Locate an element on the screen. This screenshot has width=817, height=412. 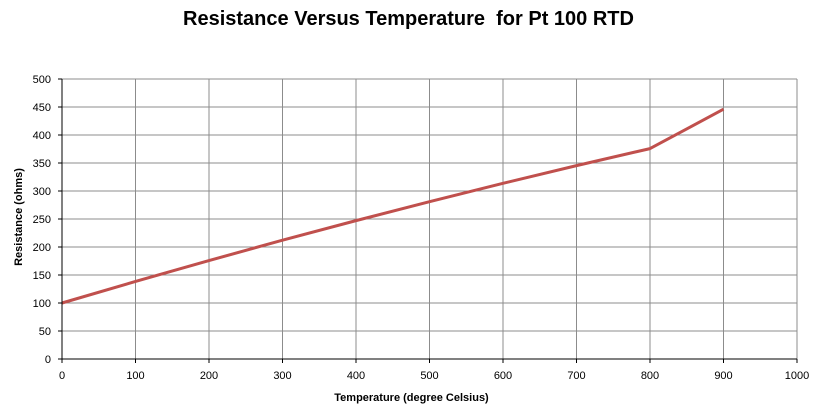
y-axis-ticks: 0 50 100 150 200 250 300 350 400 450 500 is located at coordinates (47, 220).